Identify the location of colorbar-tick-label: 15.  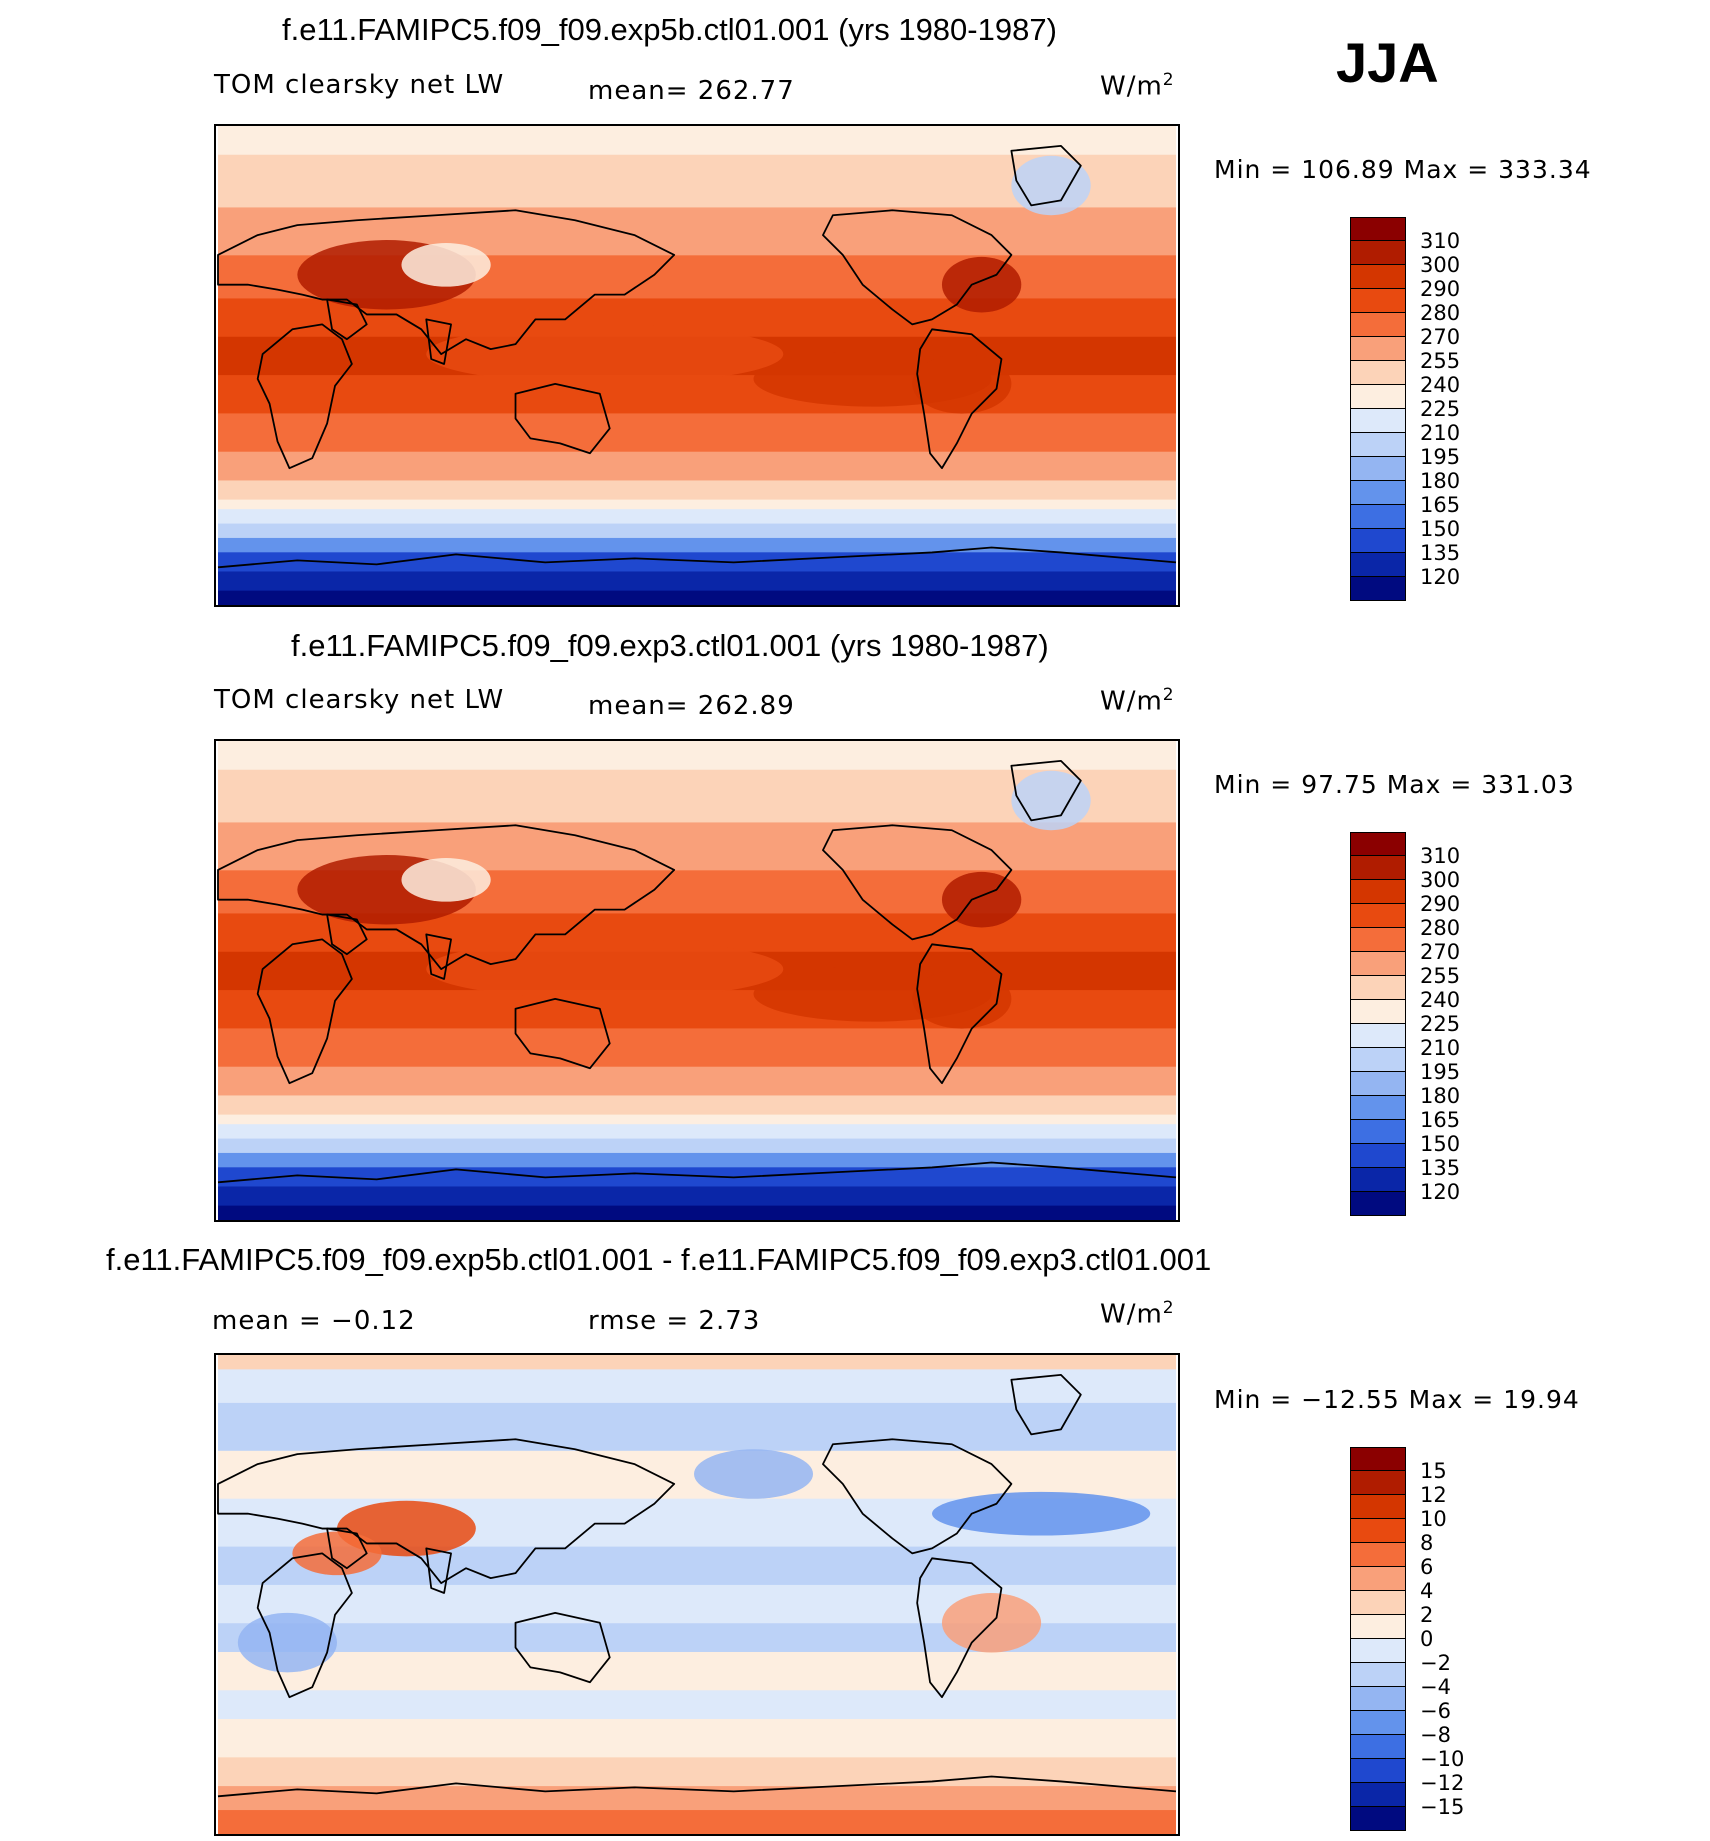
(1433, 1471).